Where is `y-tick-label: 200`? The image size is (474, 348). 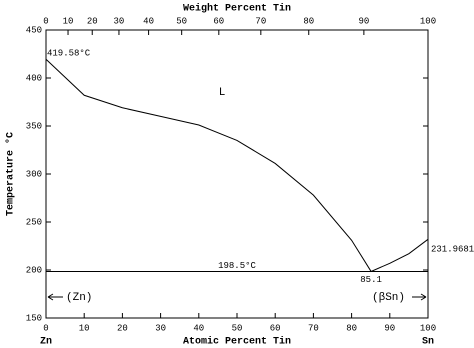
y-tick-label: 200 is located at coordinates (34, 270).